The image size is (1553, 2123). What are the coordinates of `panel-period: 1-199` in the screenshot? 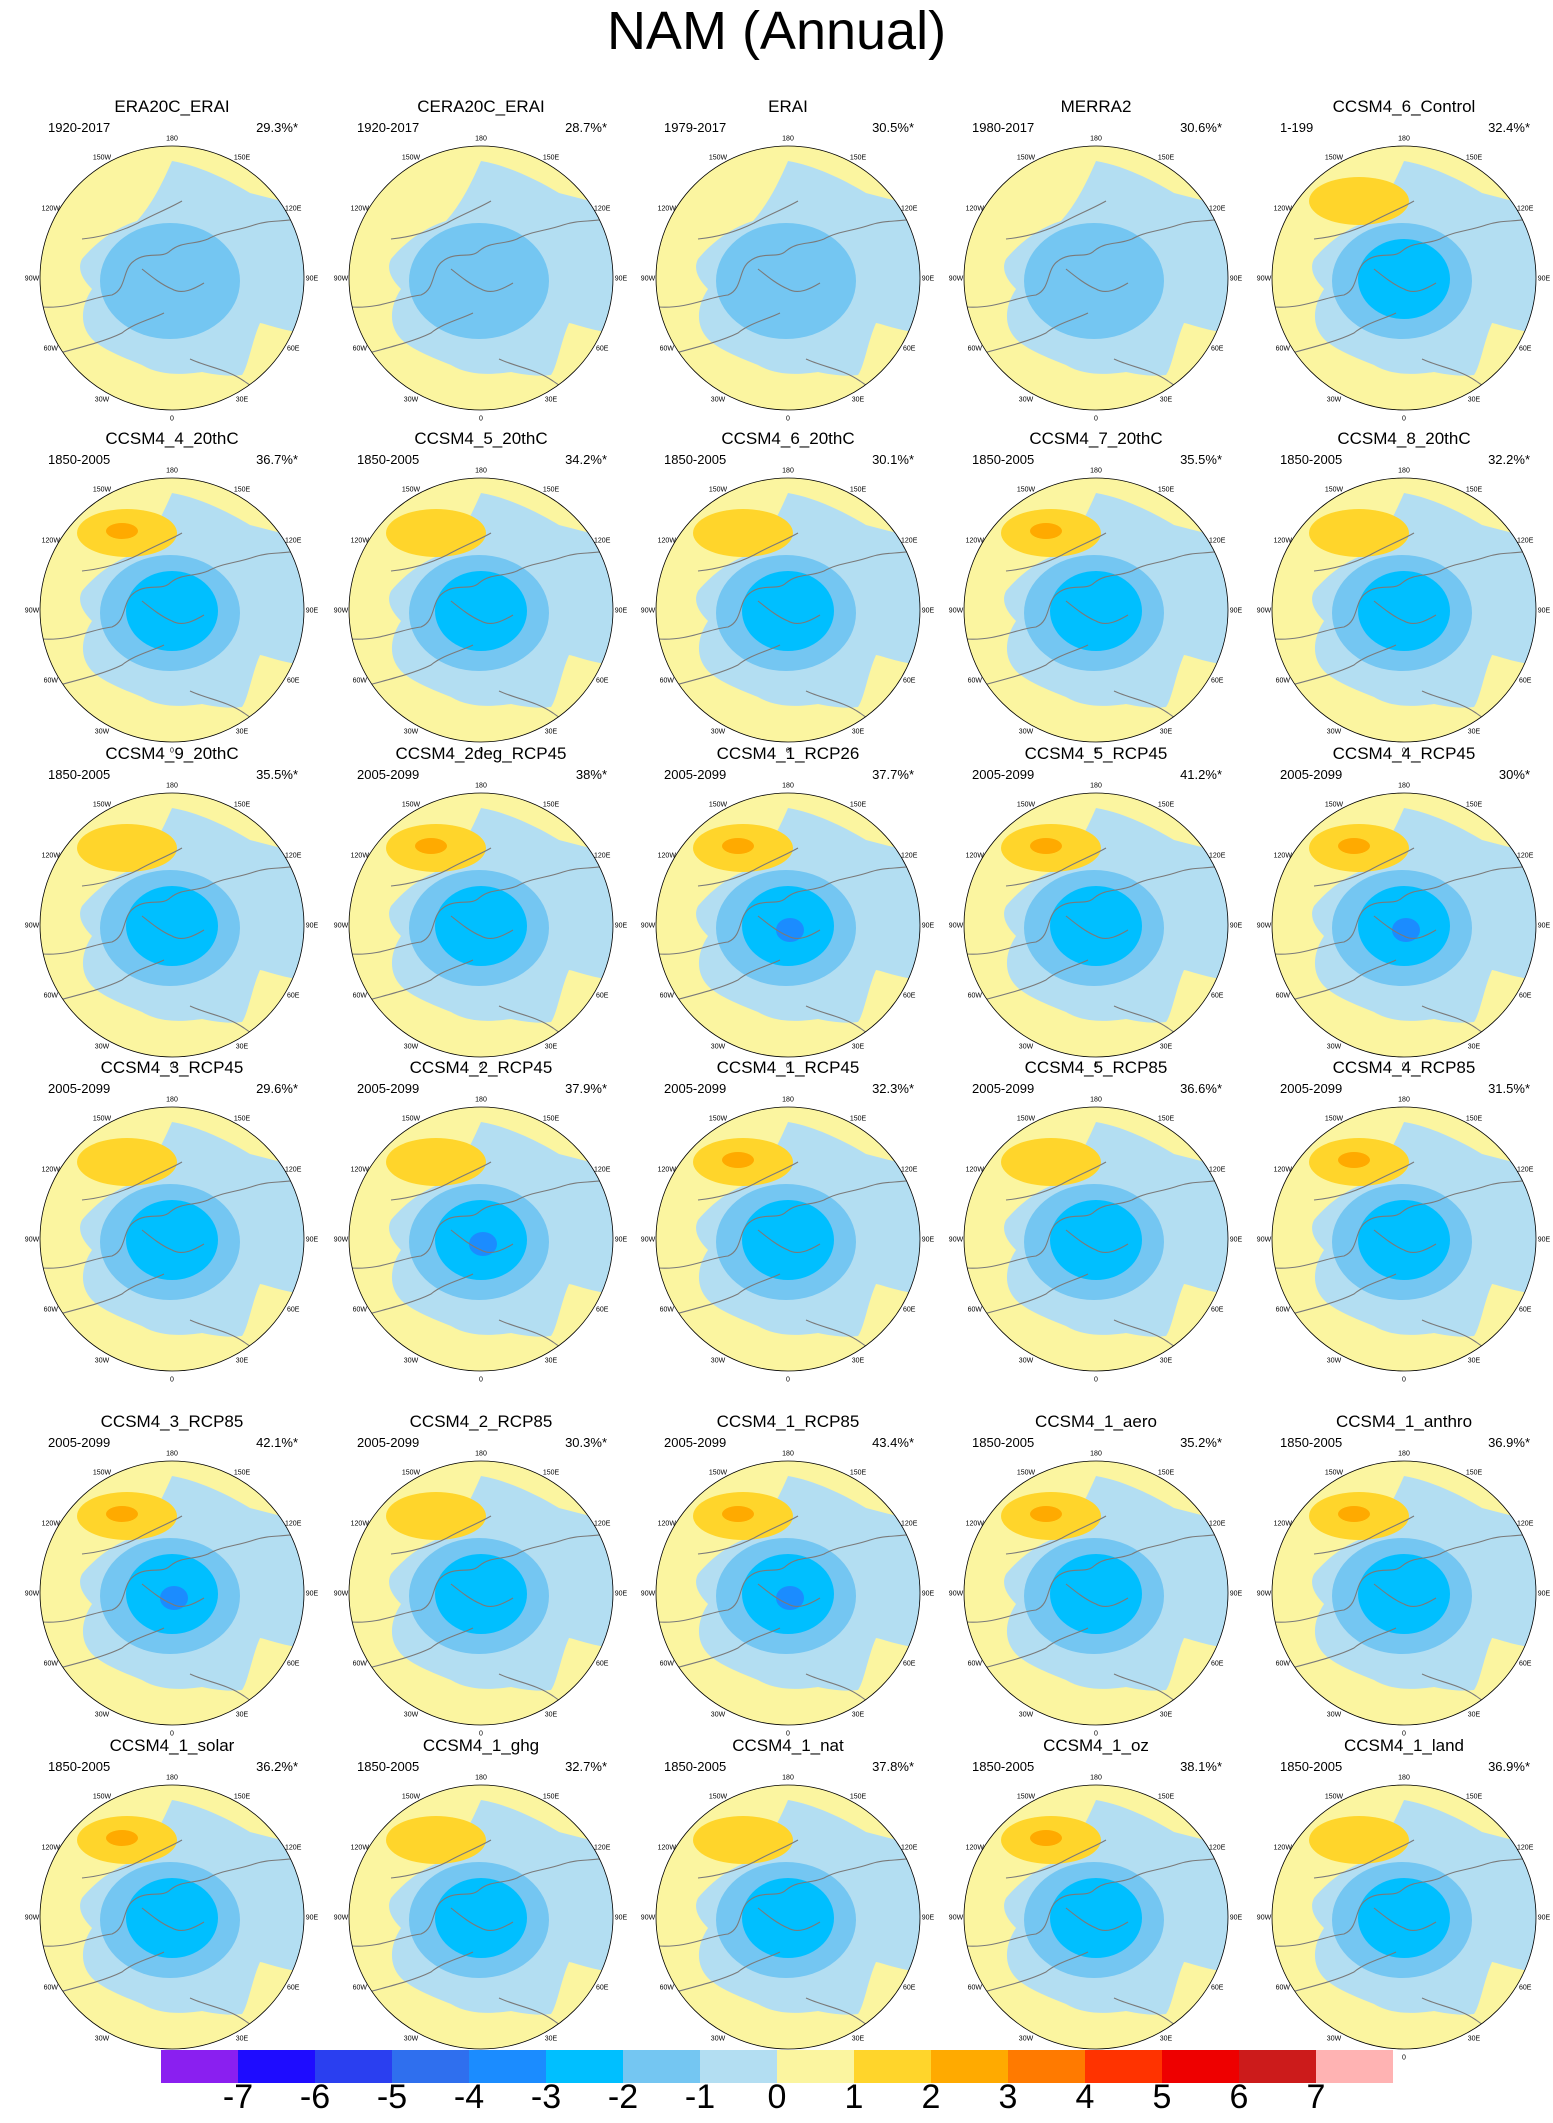 It's located at (1297, 127).